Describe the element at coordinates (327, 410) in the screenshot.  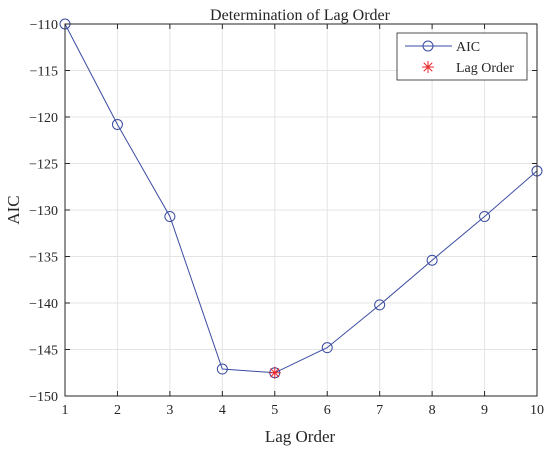
I see `x-tick-label: 6` at that location.